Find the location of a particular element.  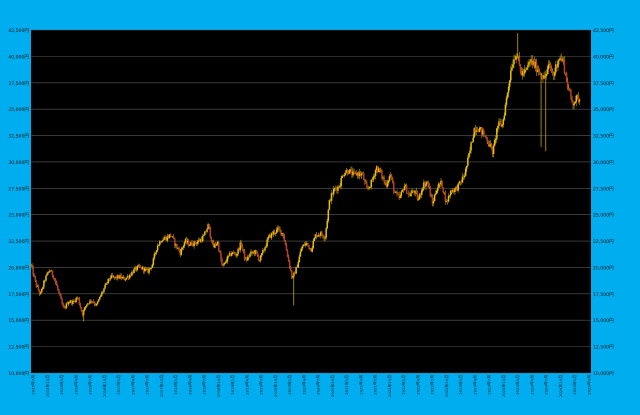

y-tick-label: 17,500円 is located at coordinates (18, 295).